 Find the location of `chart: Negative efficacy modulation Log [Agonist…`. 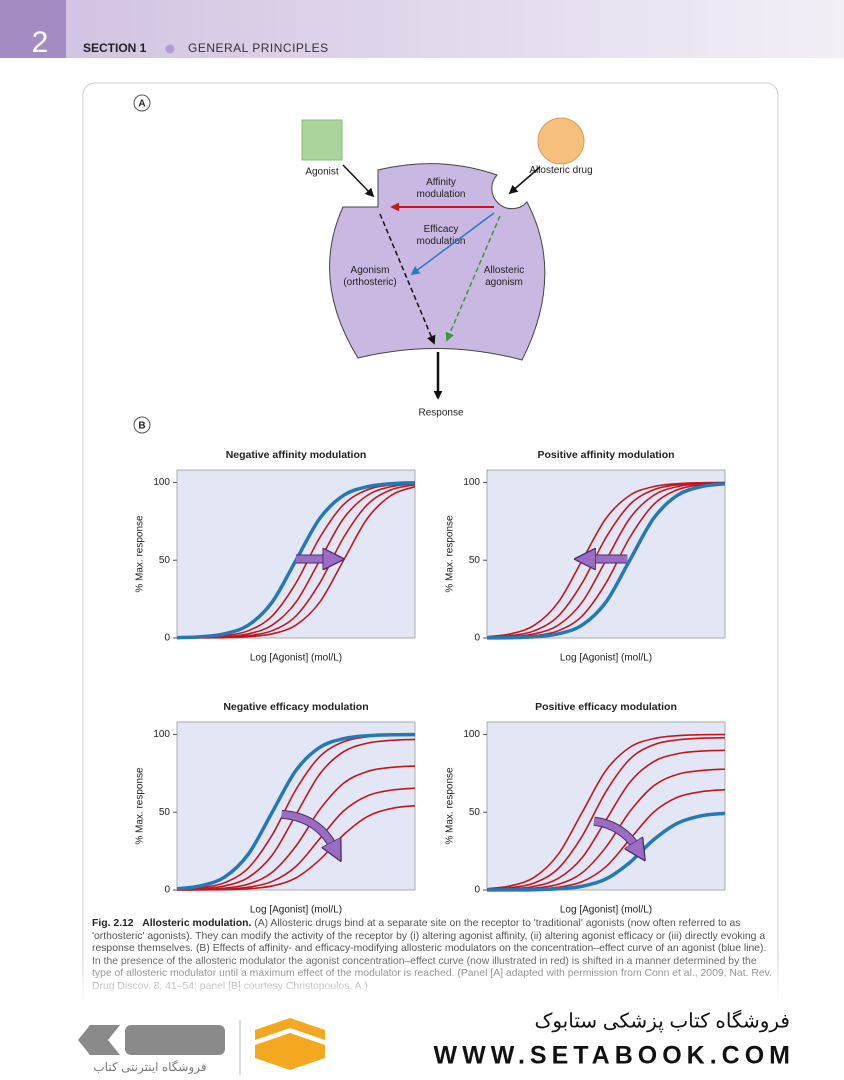

chart: Negative efficacy modulation Log [Agonist… is located at coordinates (275, 808).